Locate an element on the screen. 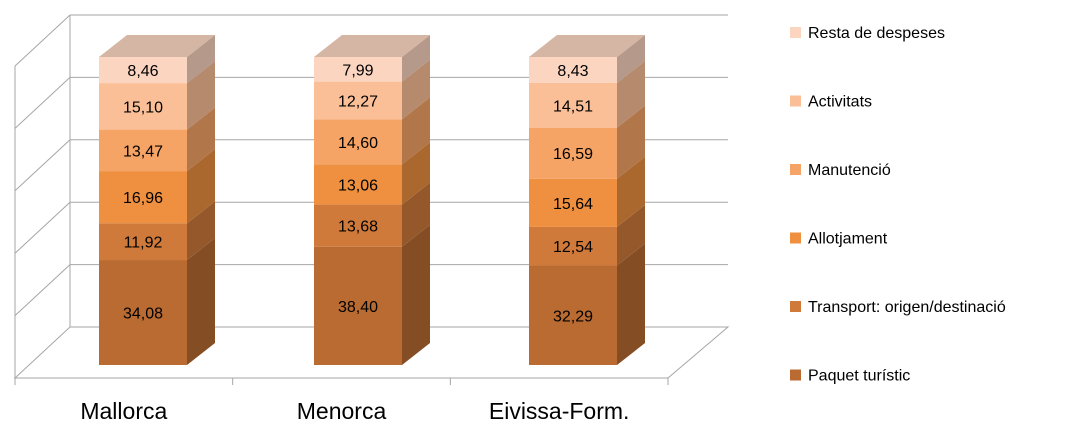 This screenshot has width=1067, height=425. bar-segment: 15,64 is located at coordinates (587, 191).